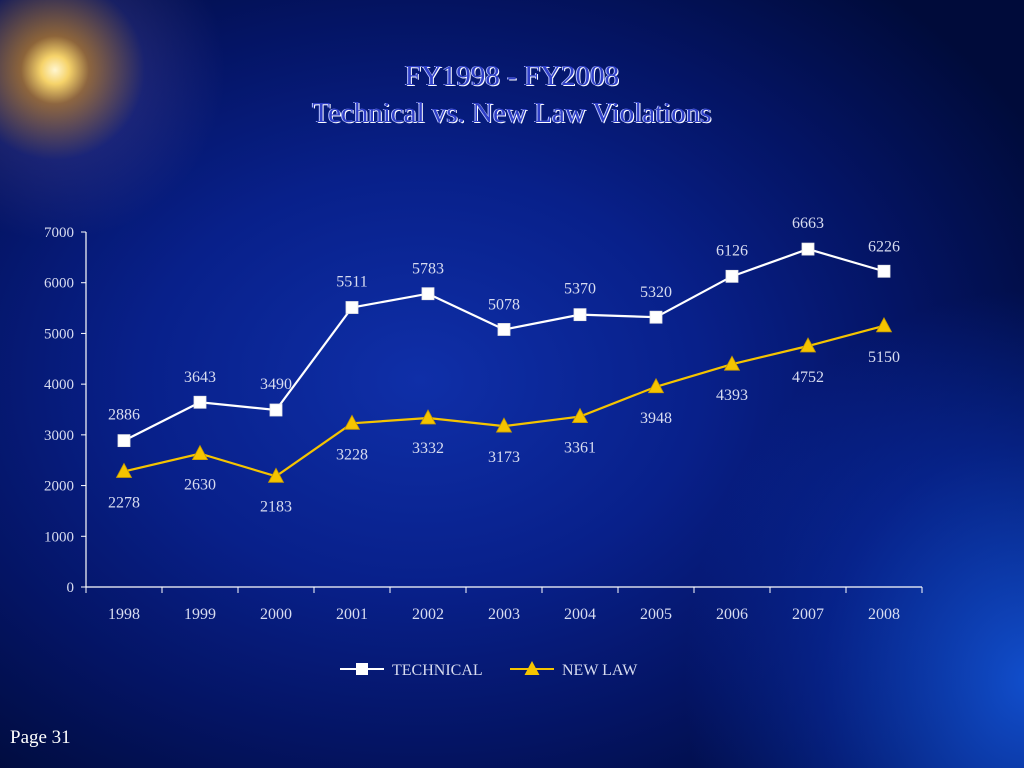 The image size is (1024, 768). Describe the element at coordinates (352, 614) in the screenshot. I see `x-tick-label: 2001` at that location.